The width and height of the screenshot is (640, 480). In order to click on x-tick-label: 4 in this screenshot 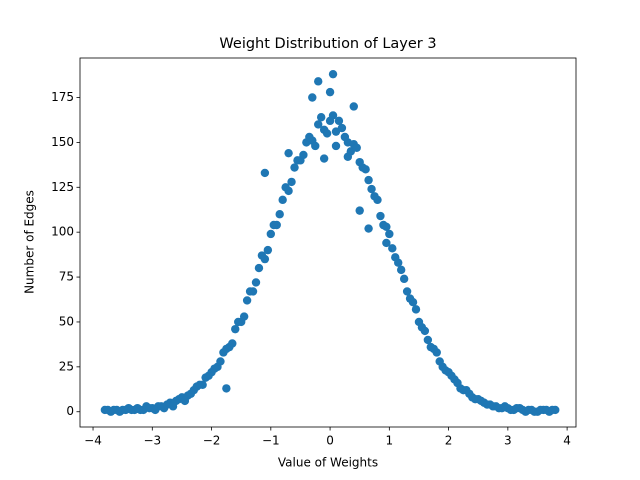, I will do `click(567, 441)`.